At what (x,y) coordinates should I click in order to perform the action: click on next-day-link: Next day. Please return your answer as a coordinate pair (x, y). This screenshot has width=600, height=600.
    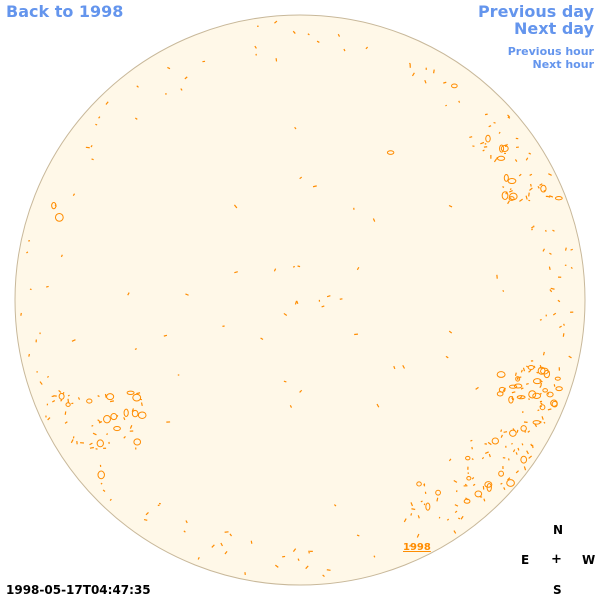
    Looking at the image, I should click on (554, 28).